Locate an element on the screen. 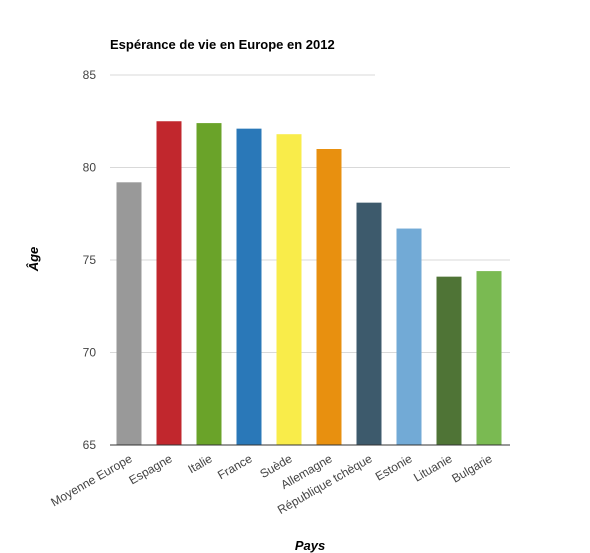  y-tick-label: 80 is located at coordinates (90, 168).